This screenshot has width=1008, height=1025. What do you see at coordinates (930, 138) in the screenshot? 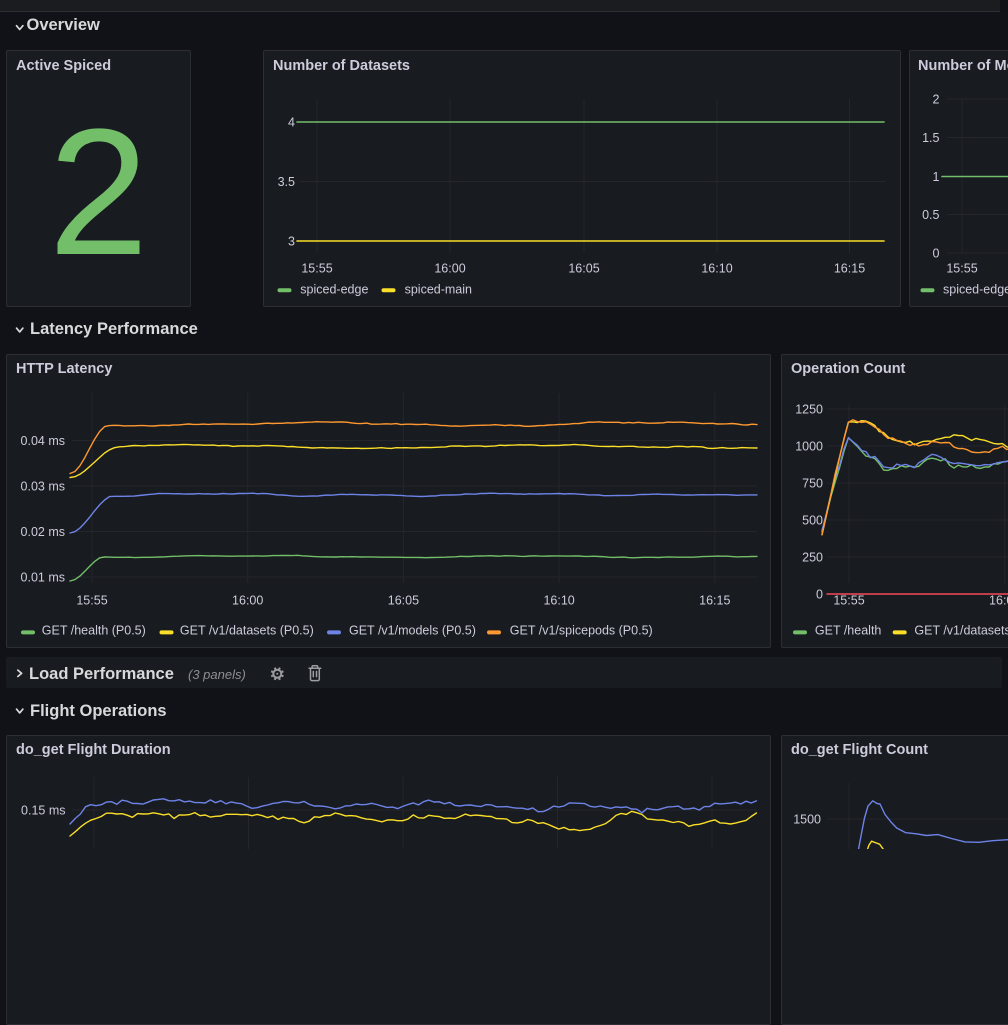
I see `svg-text: 1.5` at bounding box center [930, 138].